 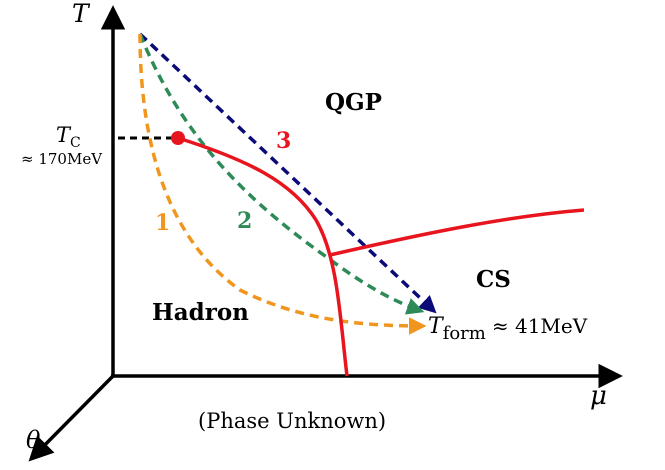 I want to click on path-1-label: 1, so click(x=162, y=223).